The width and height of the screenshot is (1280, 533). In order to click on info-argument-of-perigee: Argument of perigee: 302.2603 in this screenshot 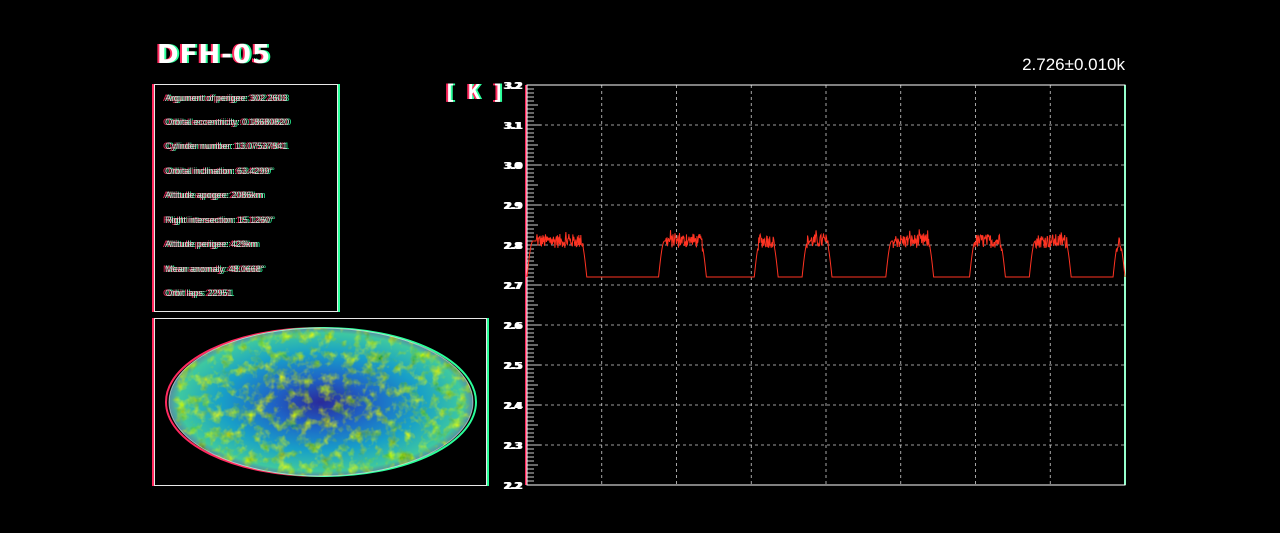, I will do `click(226, 98)`.